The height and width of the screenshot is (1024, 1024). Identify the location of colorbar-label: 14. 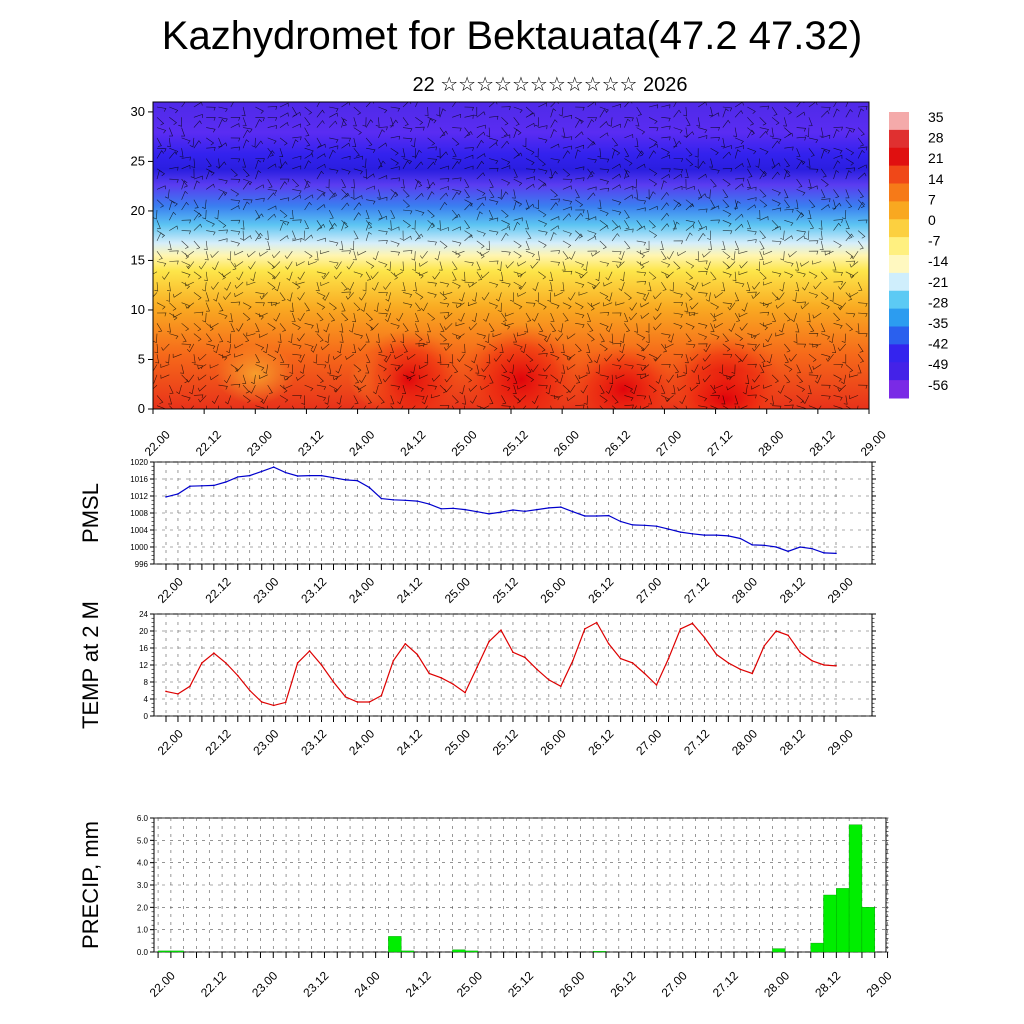
(936, 179).